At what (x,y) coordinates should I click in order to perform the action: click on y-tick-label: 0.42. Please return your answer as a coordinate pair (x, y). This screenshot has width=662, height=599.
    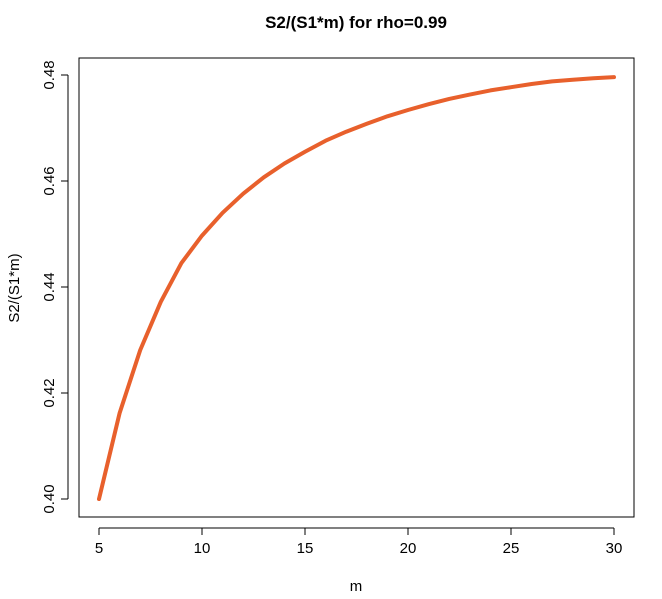
    Looking at the image, I should click on (49, 392).